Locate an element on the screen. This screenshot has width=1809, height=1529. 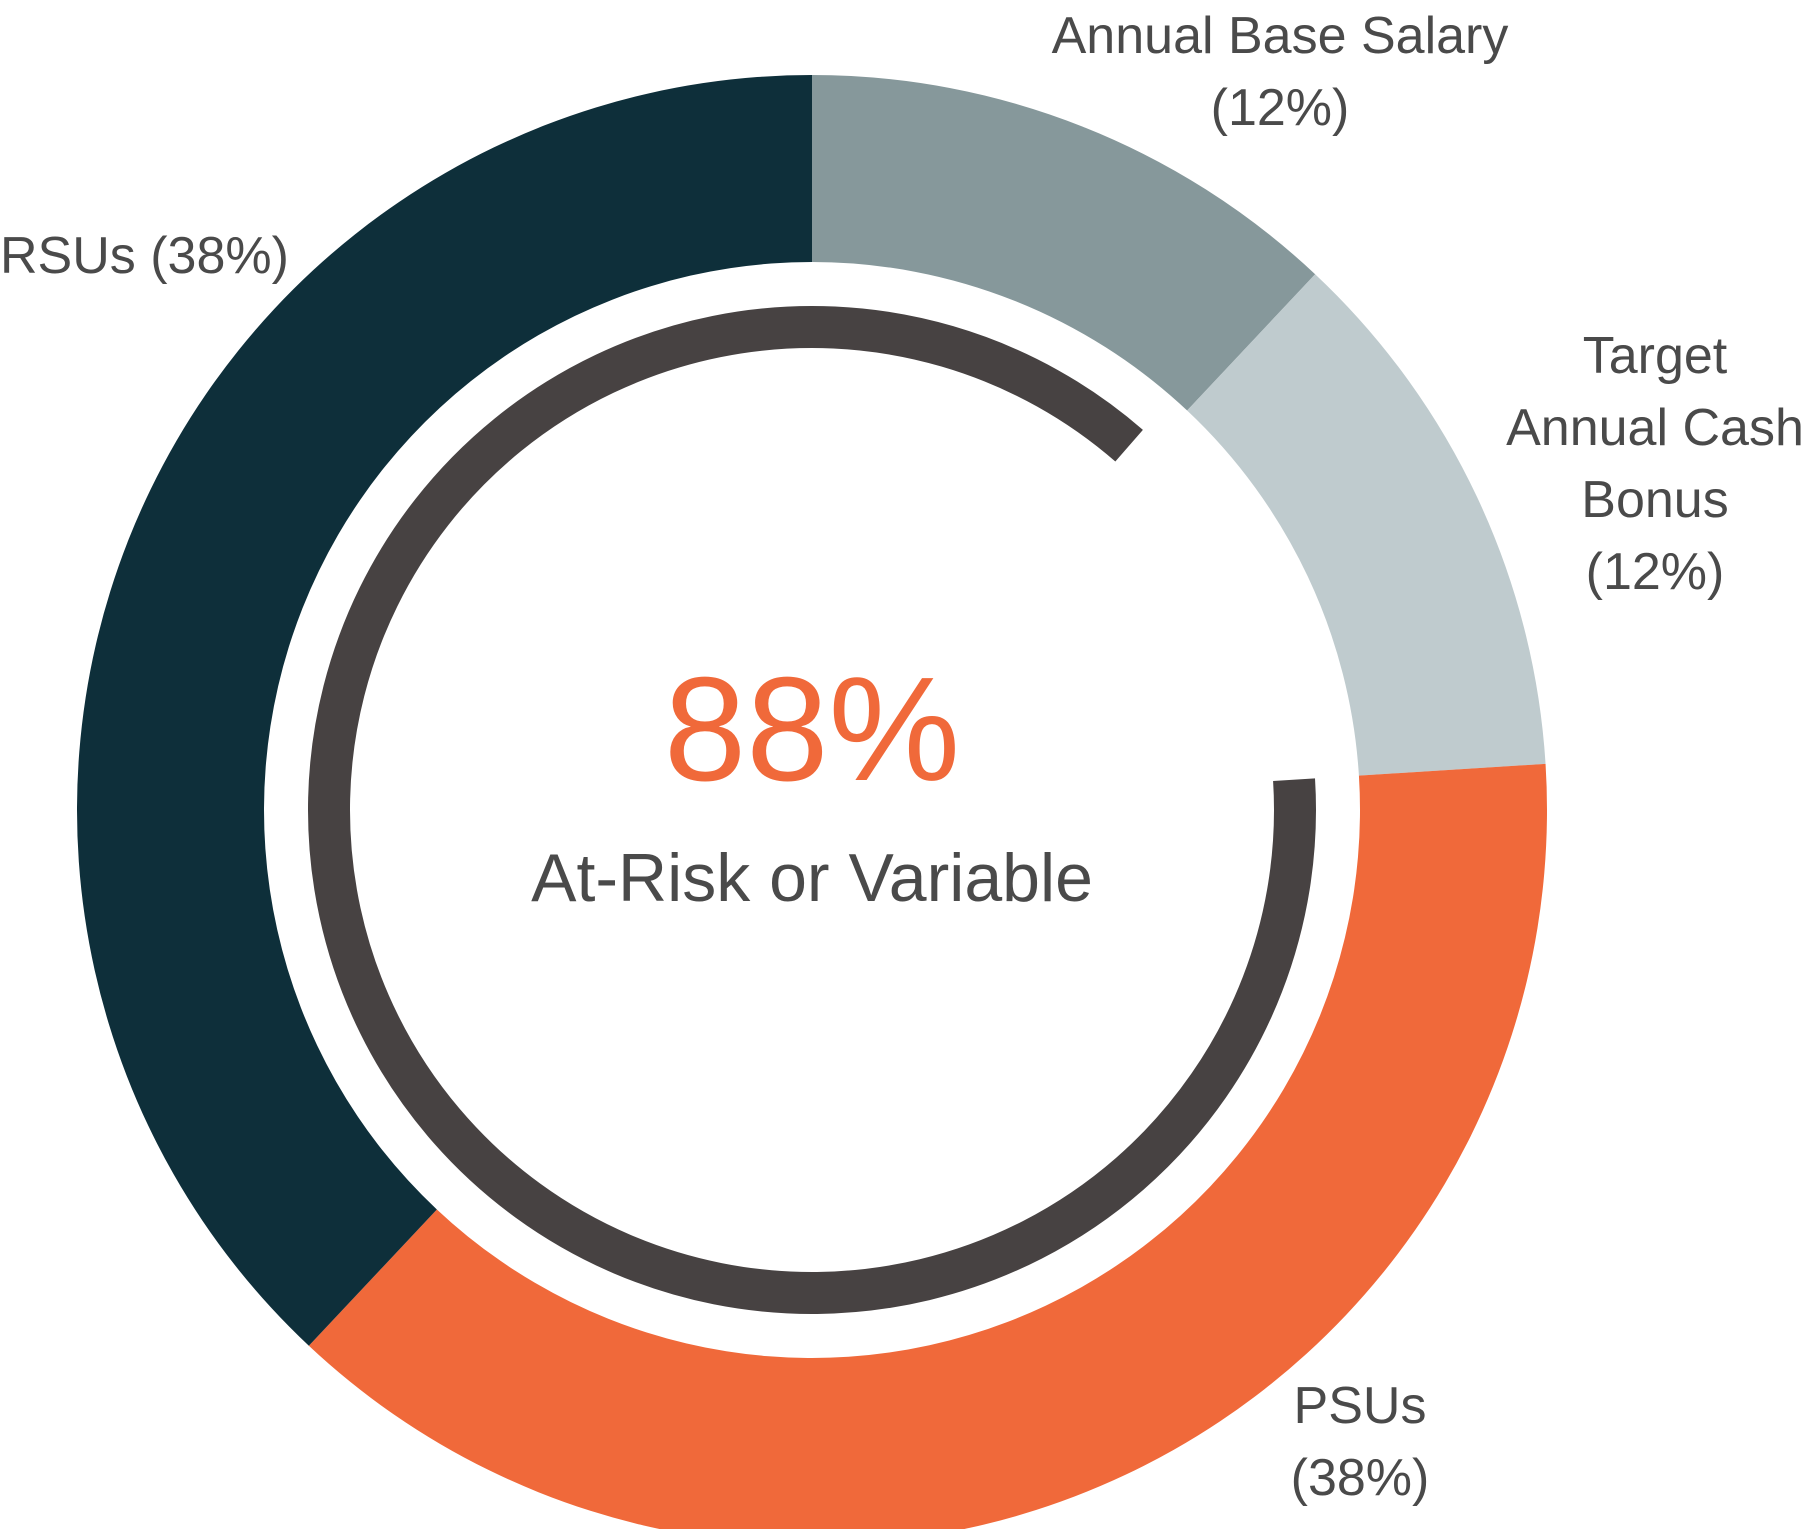
segment-label-psus: PSUs (38%) is located at coordinates (1360, 1442).